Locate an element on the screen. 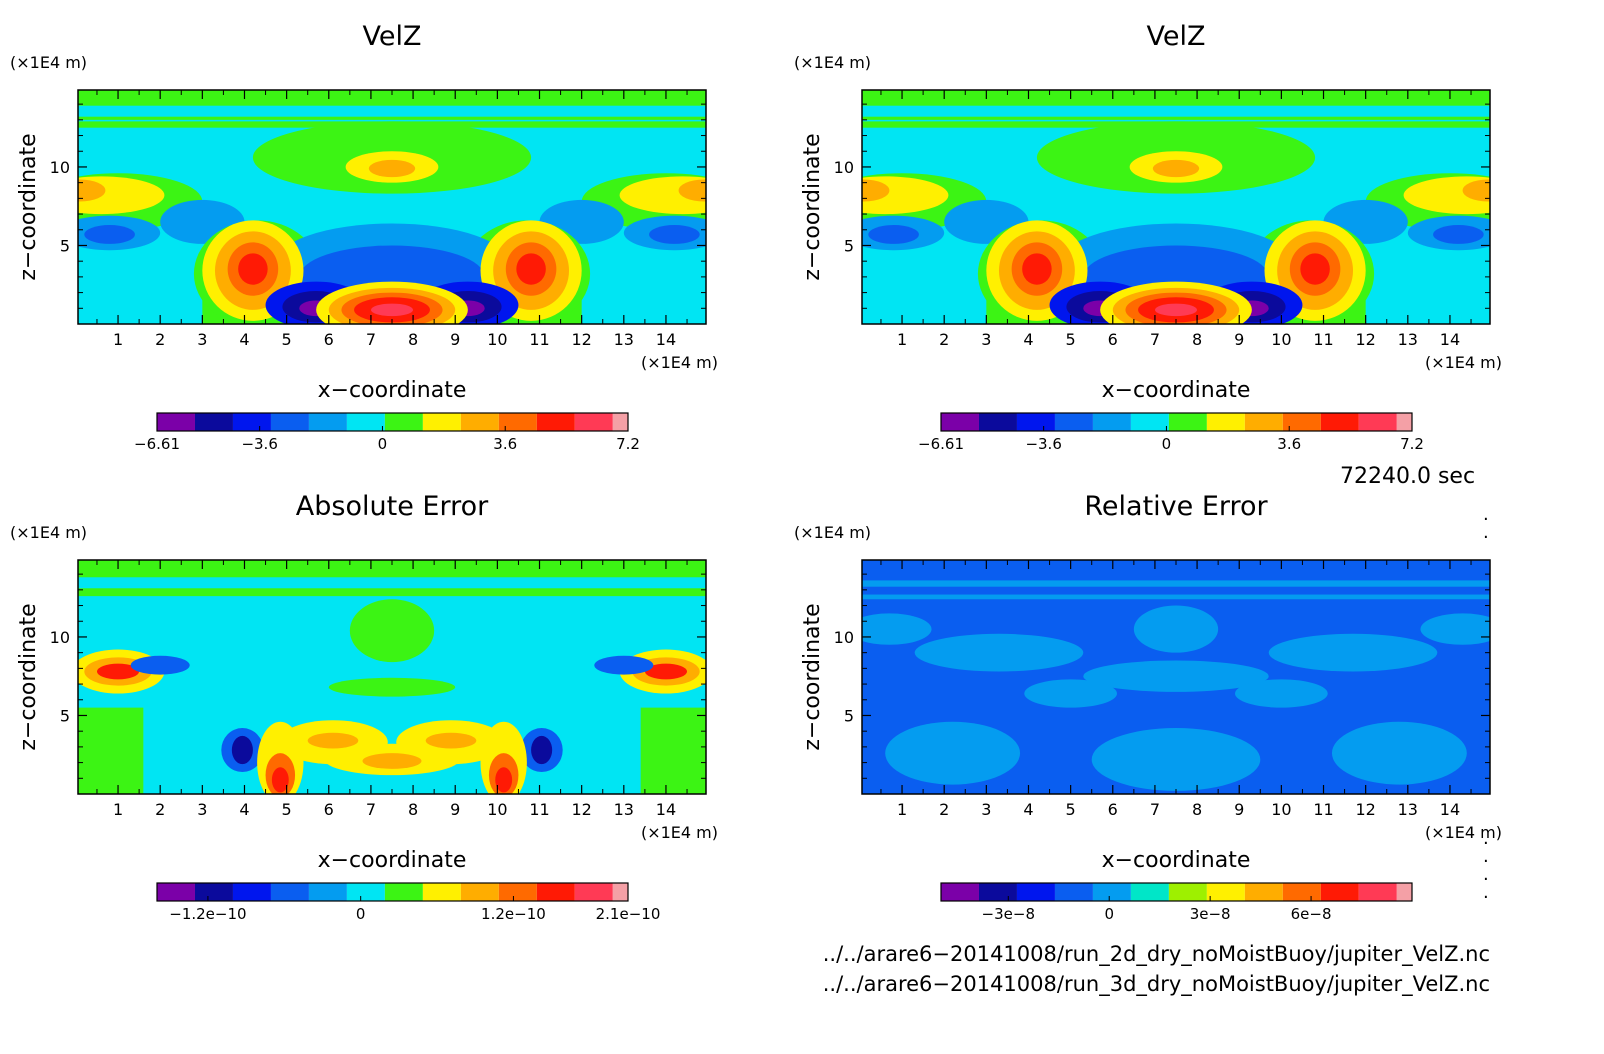 The image size is (1604, 1054). colorbar-tick-label: 0 is located at coordinates (383, 444).